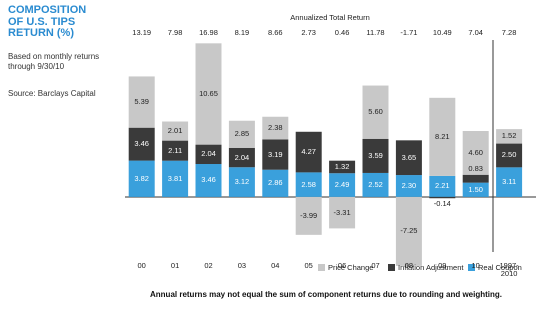  I want to click on value-label: 3.59, so click(375, 155).